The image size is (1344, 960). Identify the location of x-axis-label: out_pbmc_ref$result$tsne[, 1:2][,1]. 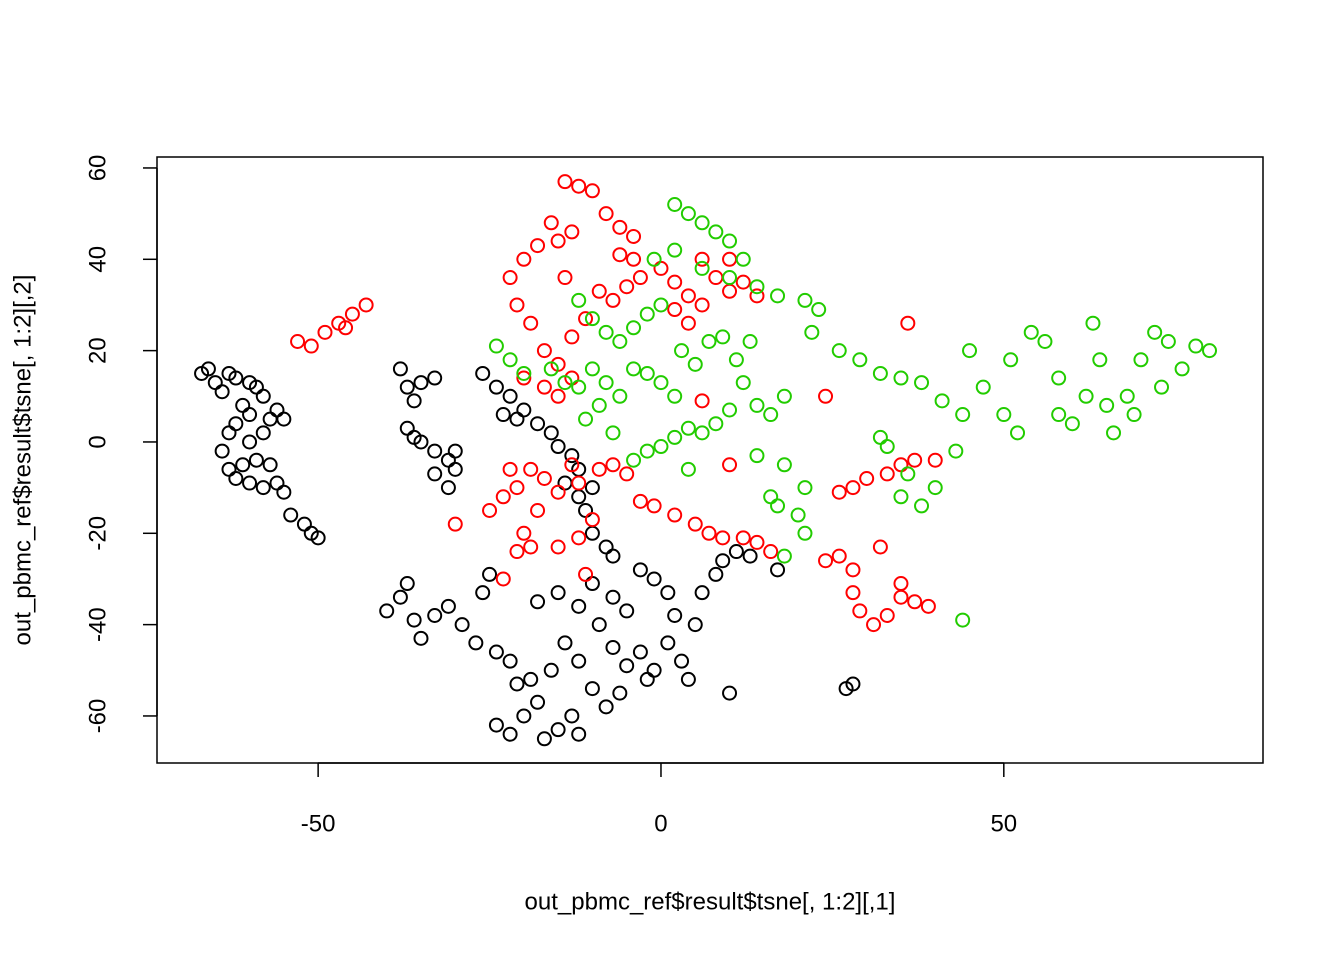
(710, 901).